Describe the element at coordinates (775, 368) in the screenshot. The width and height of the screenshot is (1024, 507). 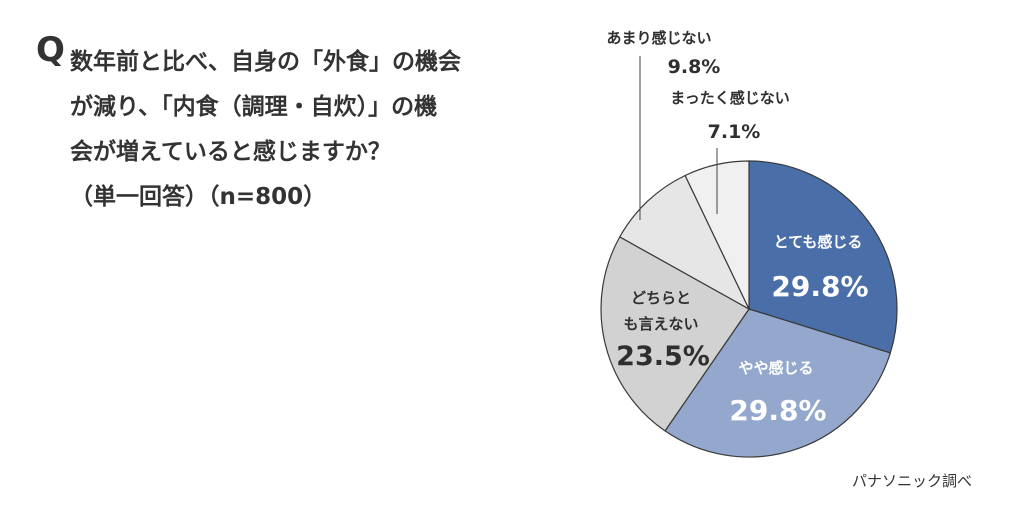
I see `slice-label-2: やや感じる` at that location.